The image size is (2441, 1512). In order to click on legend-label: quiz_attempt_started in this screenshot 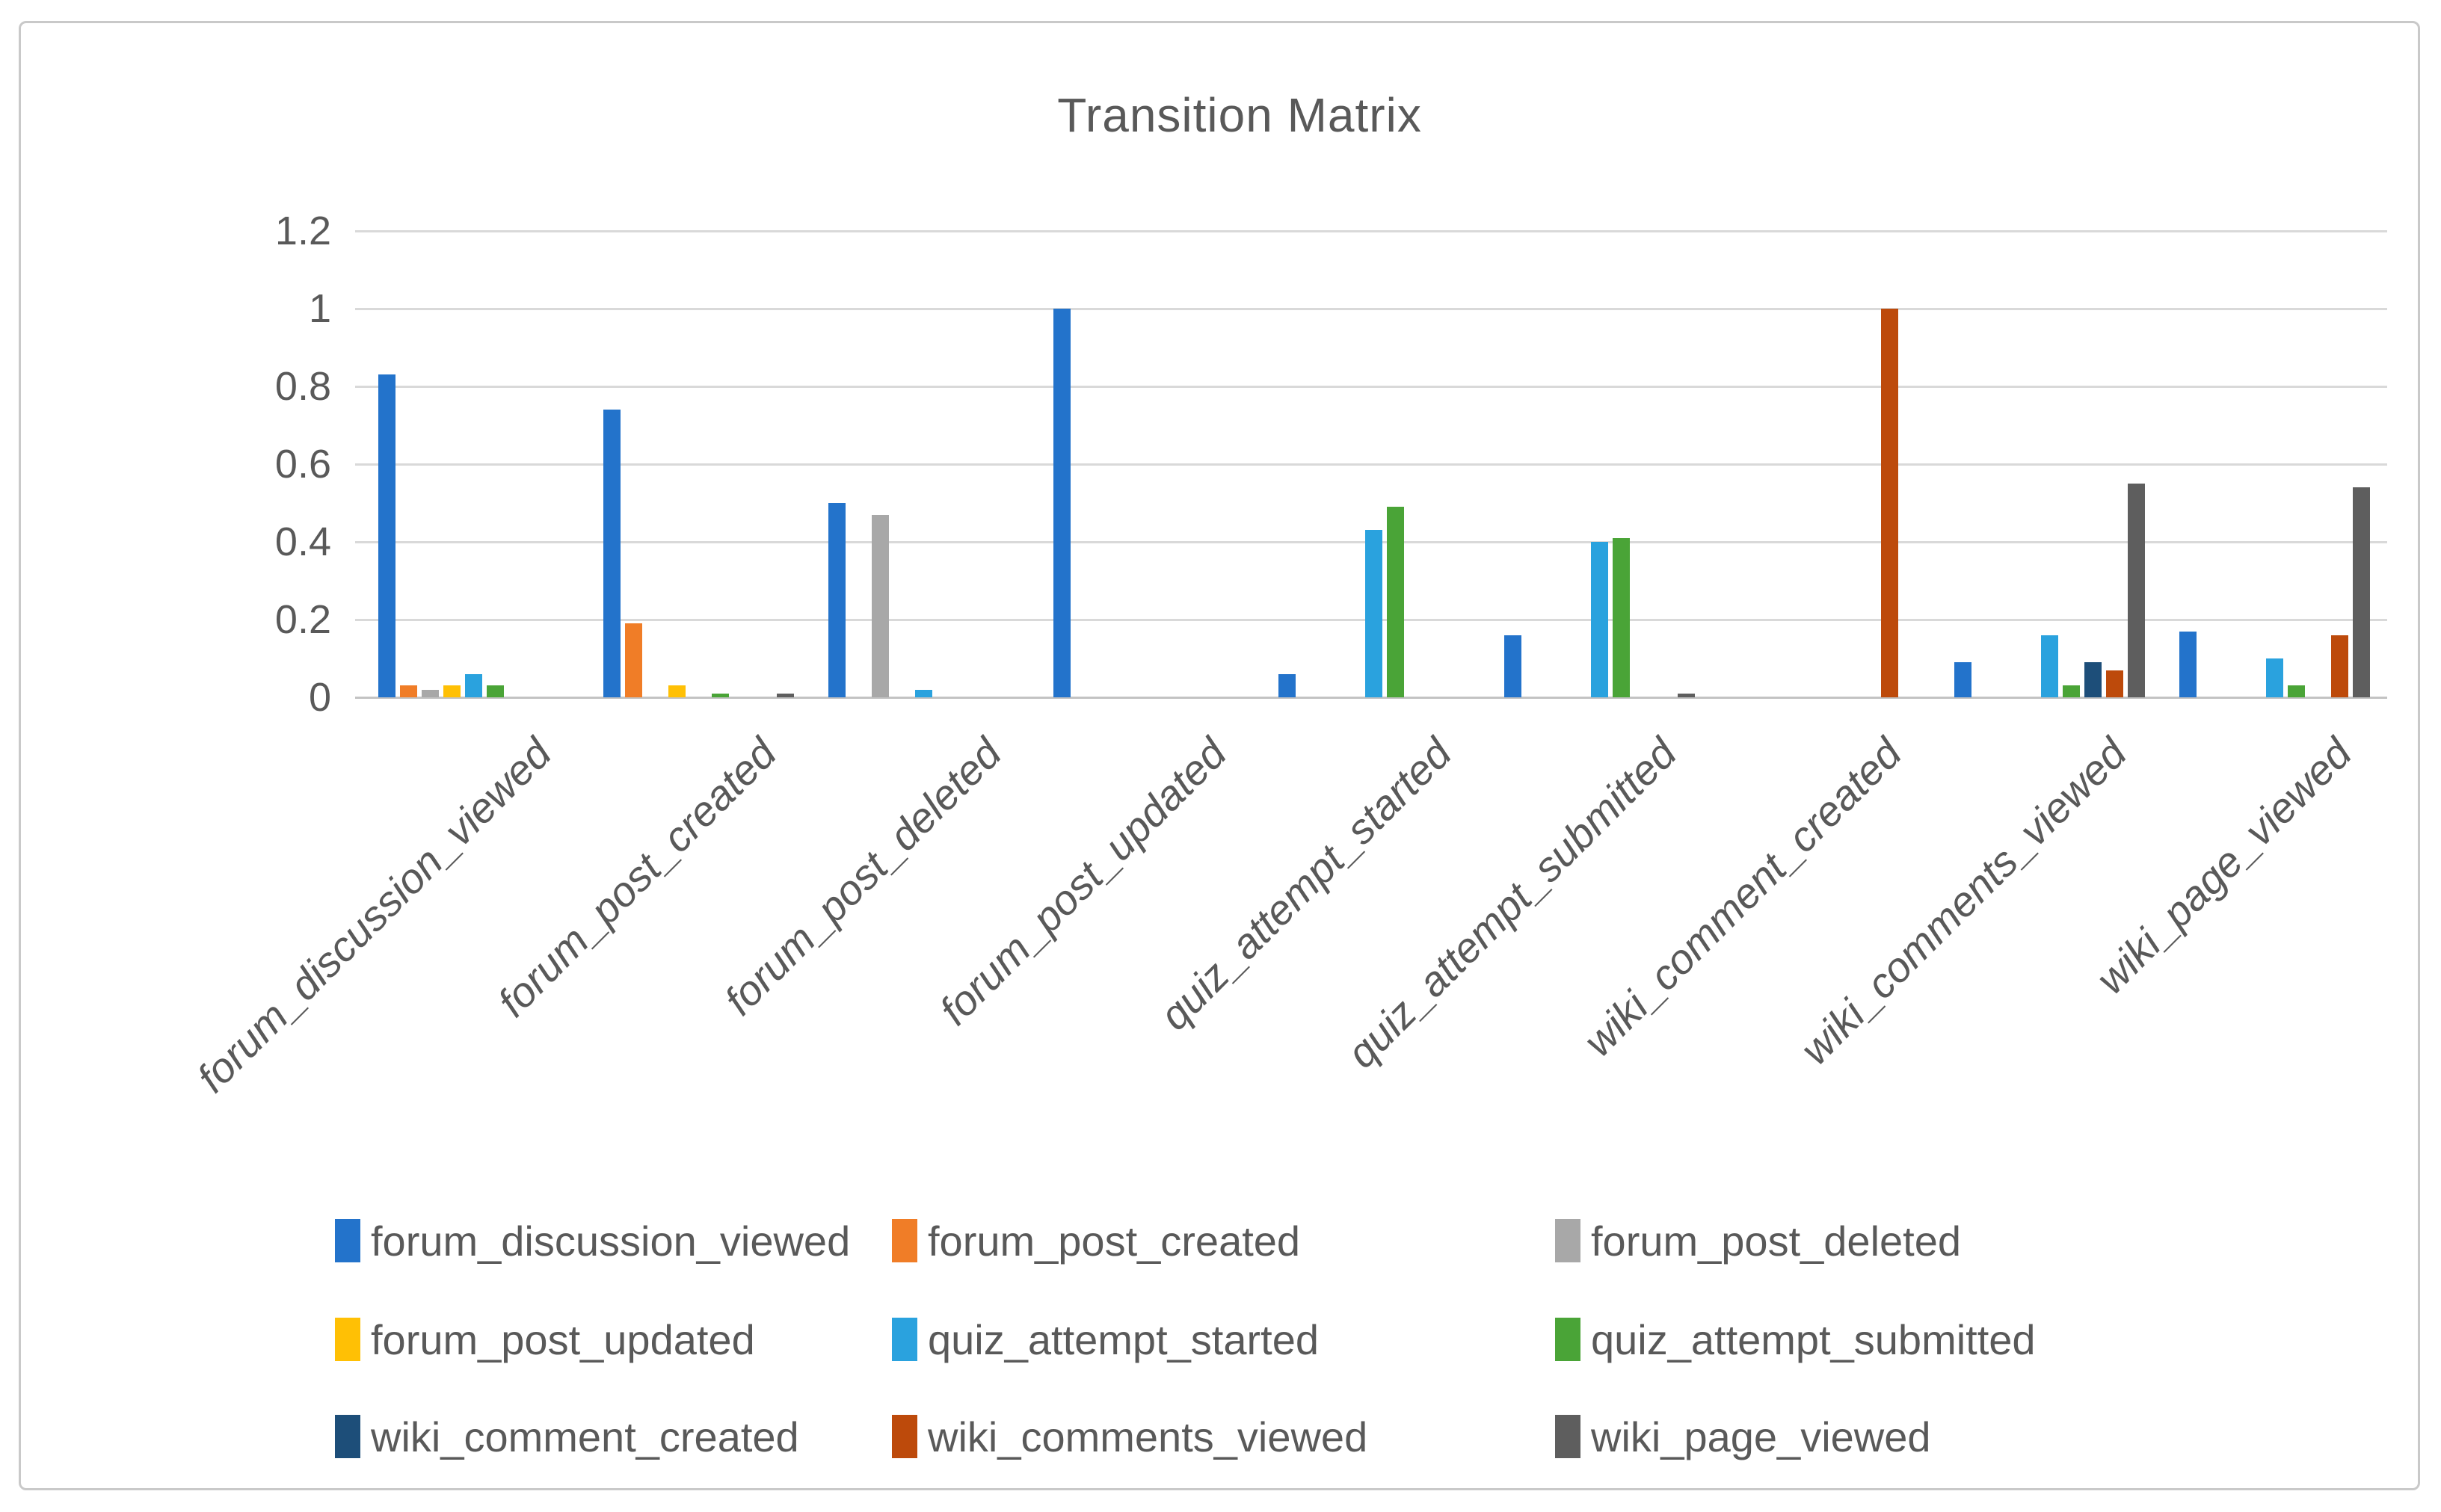, I will do `click(1123, 1339)`.